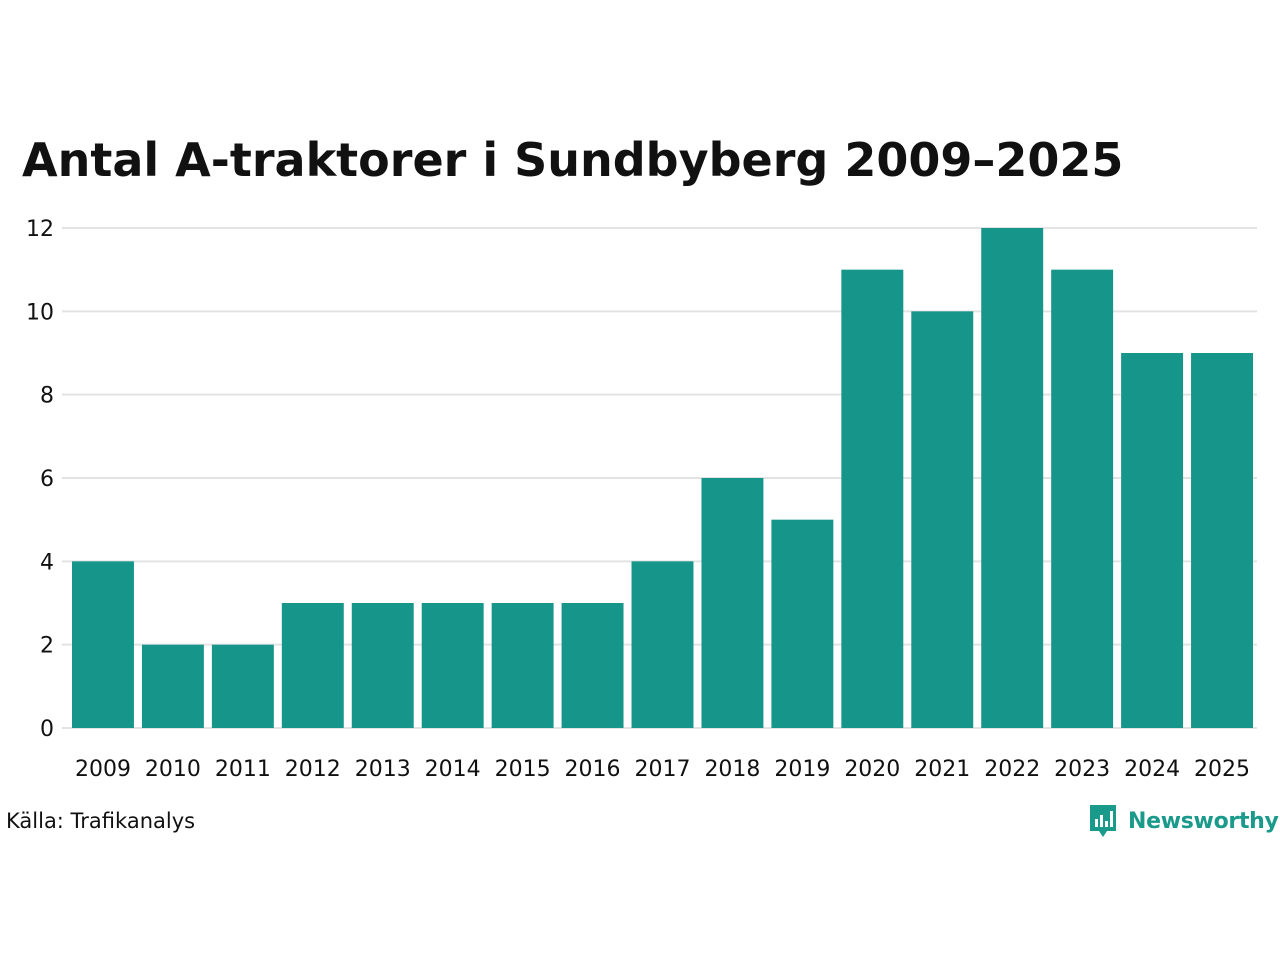 The height and width of the screenshot is (960, 1280). I want to click on bar-2017, so click(662, 644).